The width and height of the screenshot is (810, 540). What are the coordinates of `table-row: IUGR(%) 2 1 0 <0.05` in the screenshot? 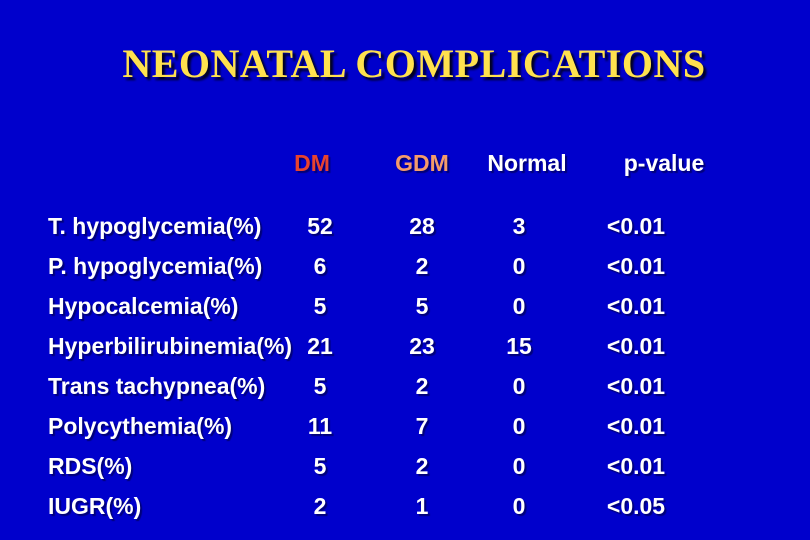 It's located at (403, 506).